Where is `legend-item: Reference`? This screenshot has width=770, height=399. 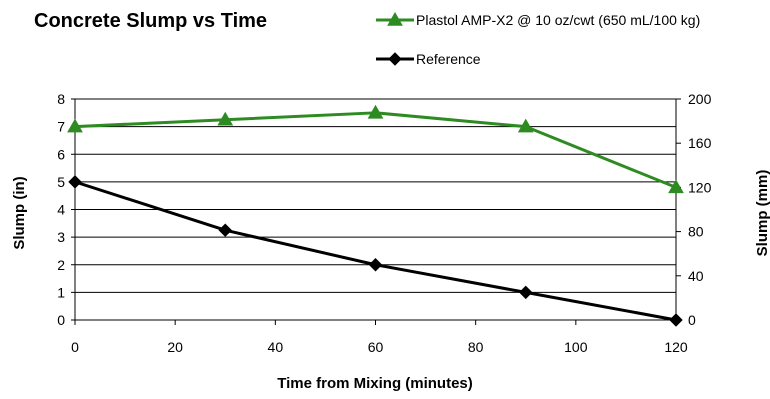 legend-item: Reference is located at coordinates (428, 59).